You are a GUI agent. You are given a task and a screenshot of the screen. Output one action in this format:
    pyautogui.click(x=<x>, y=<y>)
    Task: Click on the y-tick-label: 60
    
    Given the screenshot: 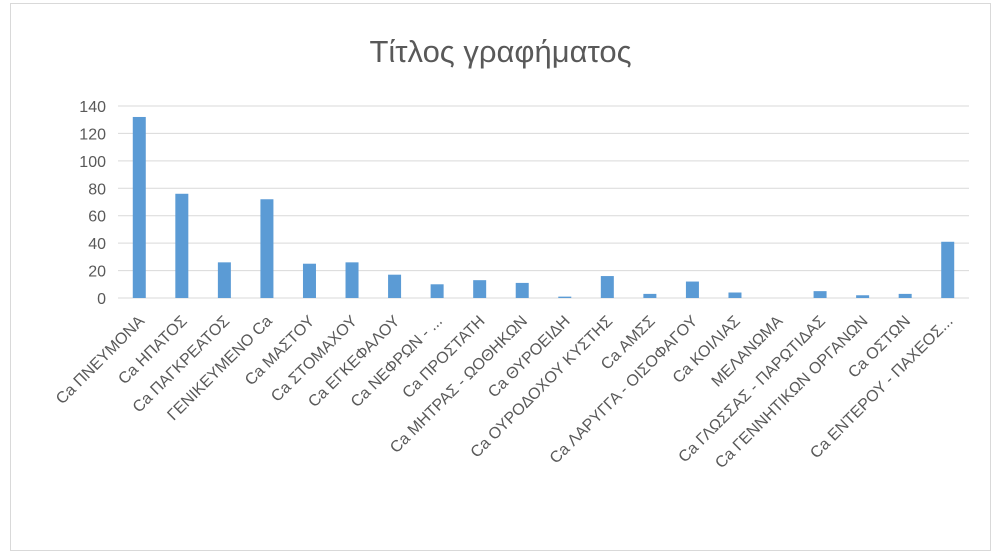 What is the action you would take?
    pyautogui.click(x=97, y=217)
    